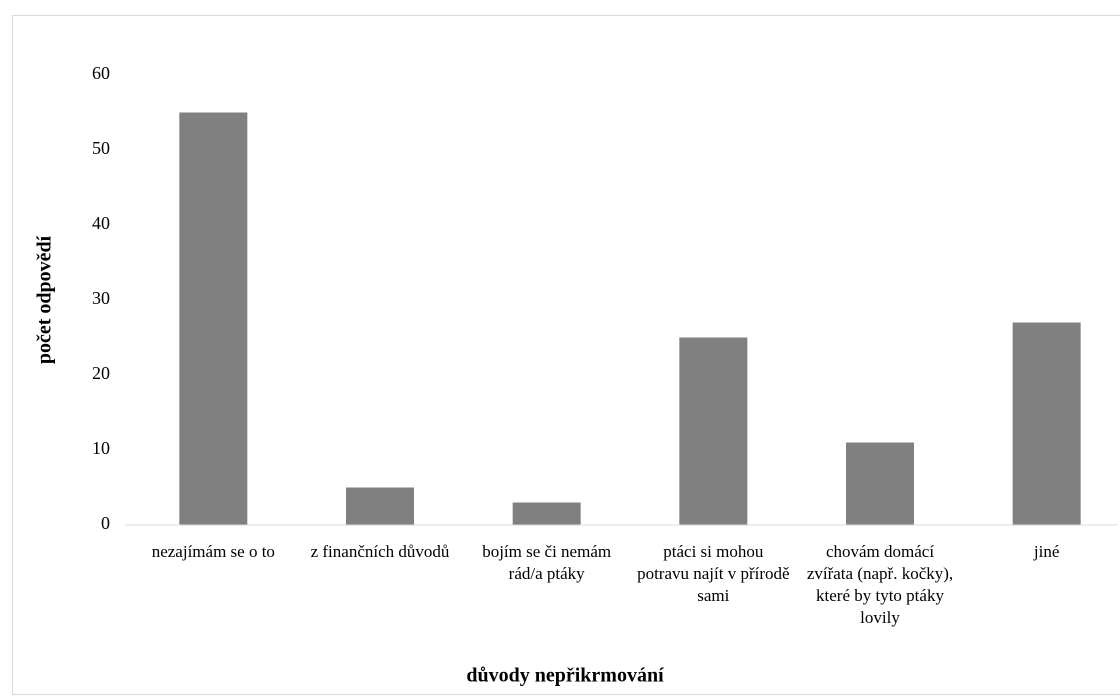 The height and width of the screenshot is (700, 1120). Describe the element at coordinates (547, 562) in the screenshot. I see `x-tick-label: bojím se či nemám rád/a ptáky` at that location.